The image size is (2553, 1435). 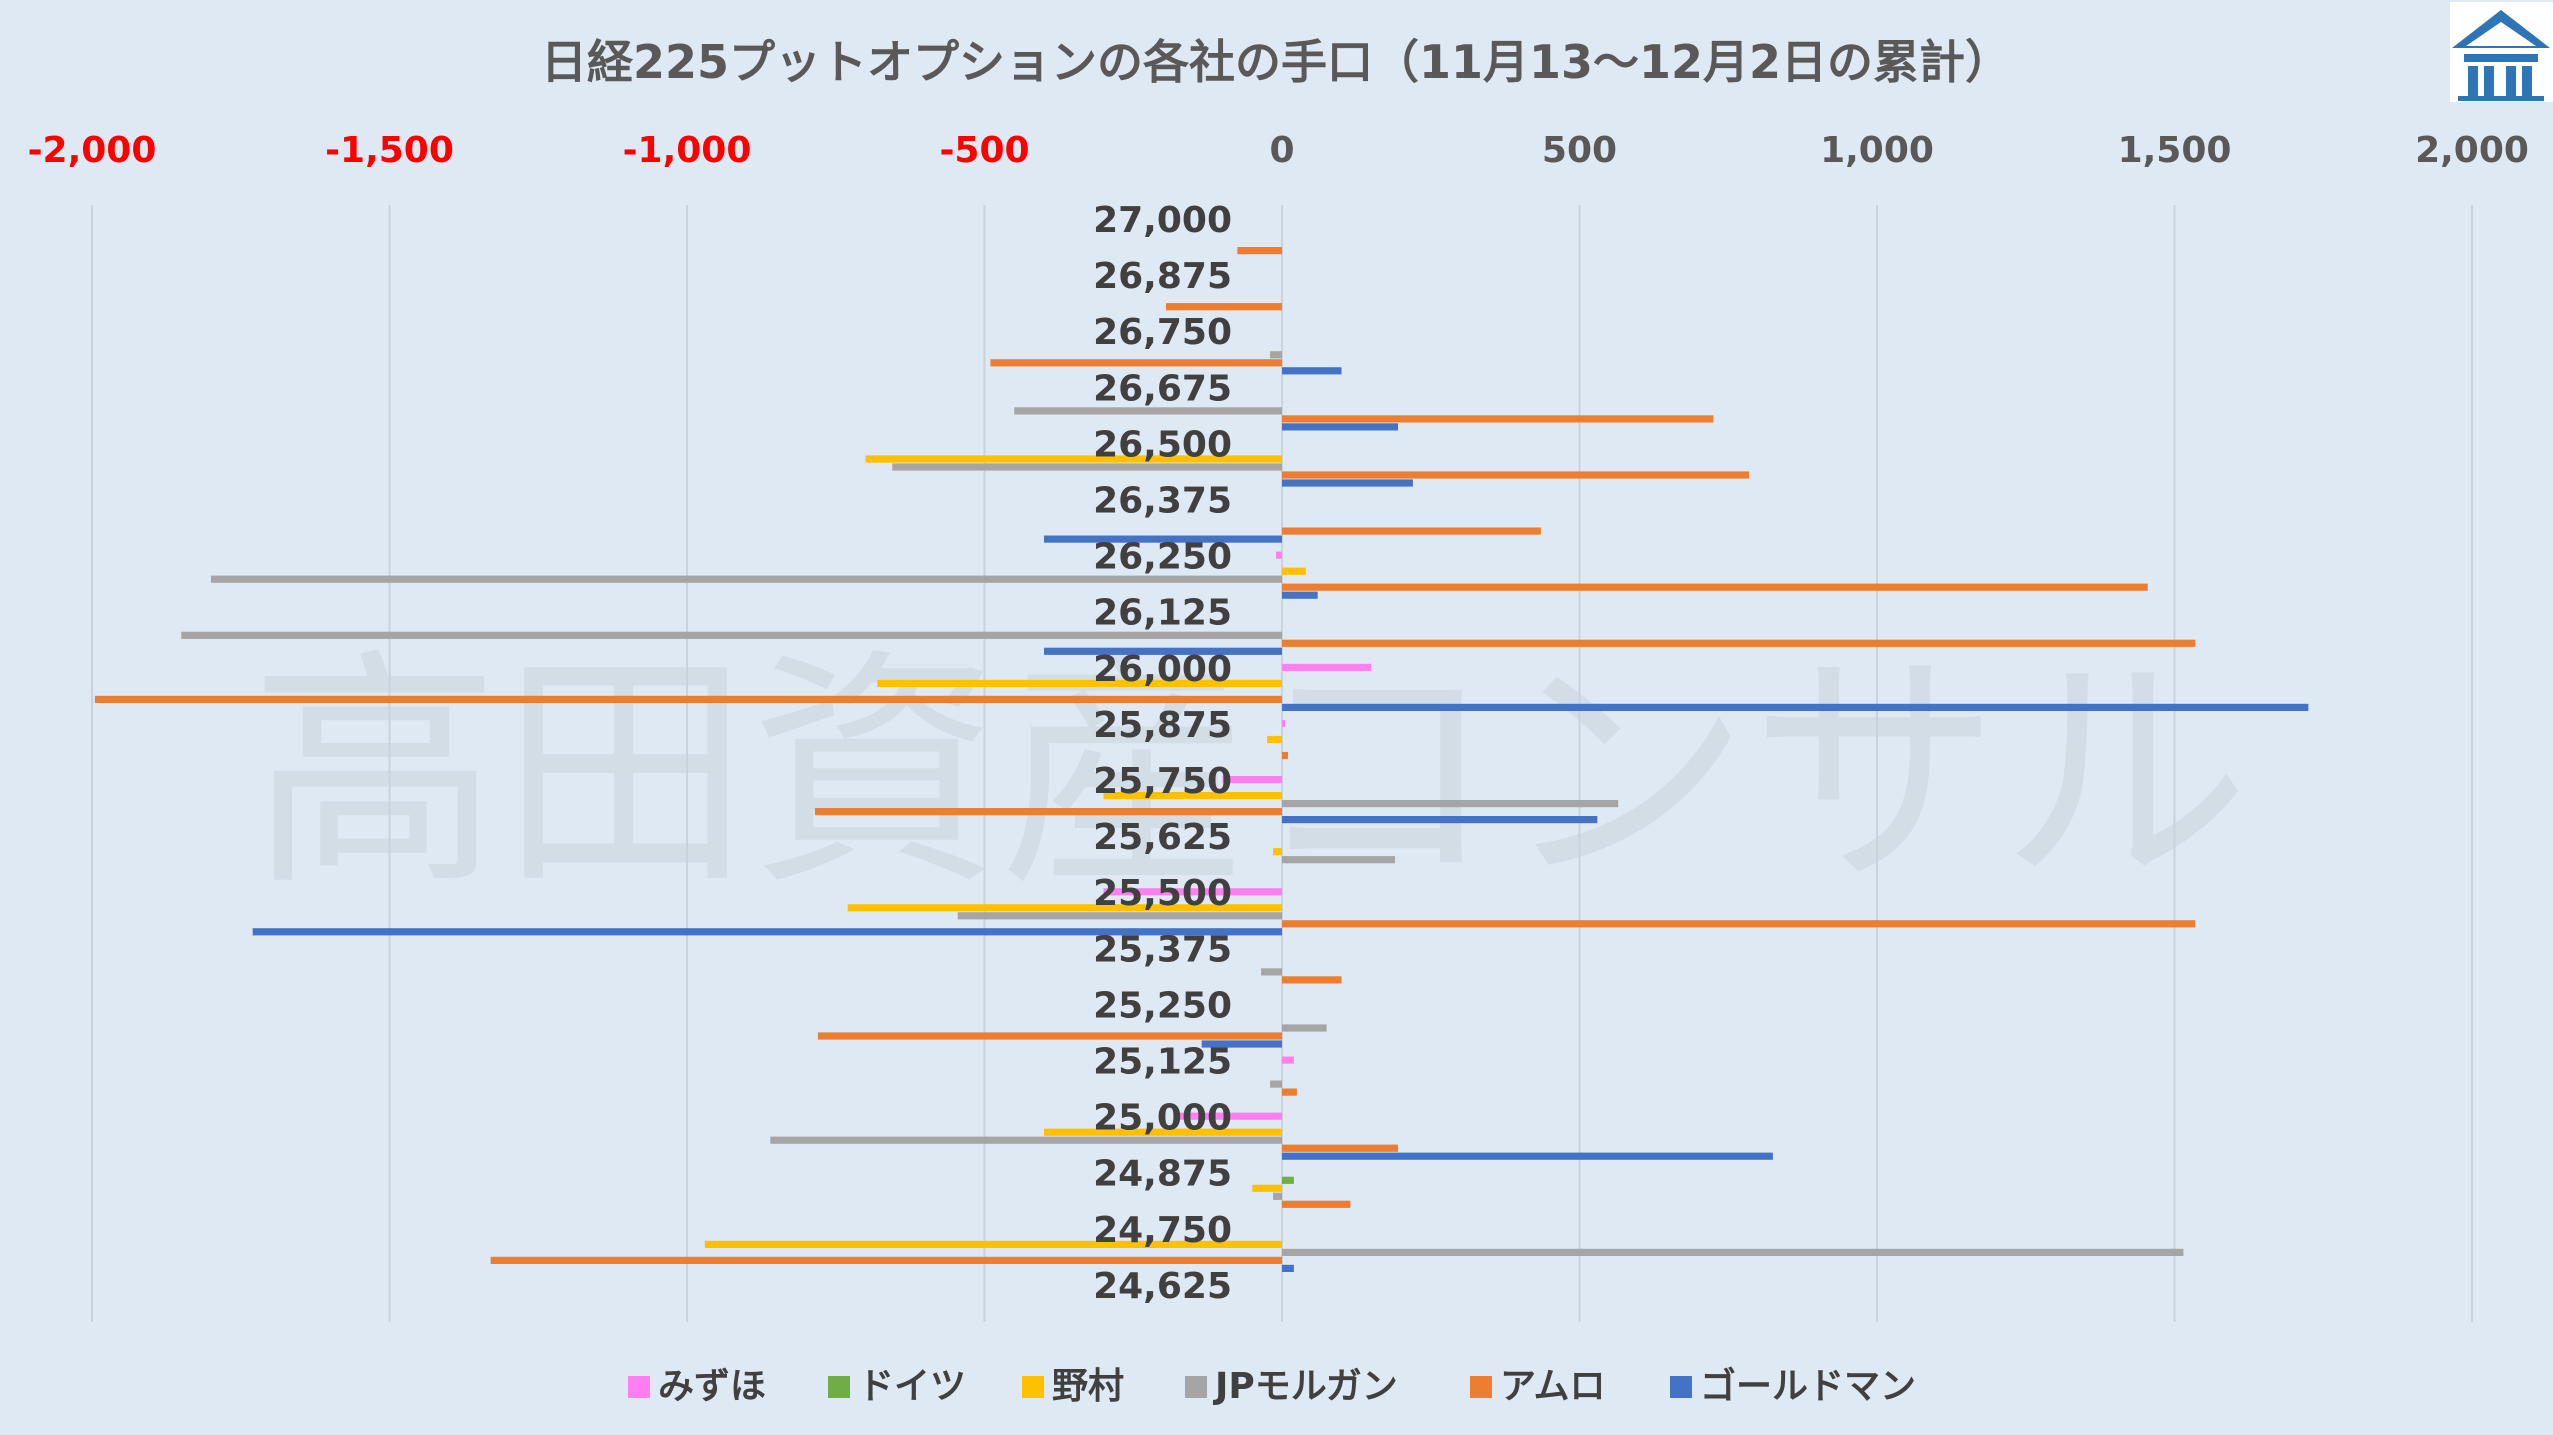 I want to click on y-tick-label: 25,500, so click(x=1162, y=893).